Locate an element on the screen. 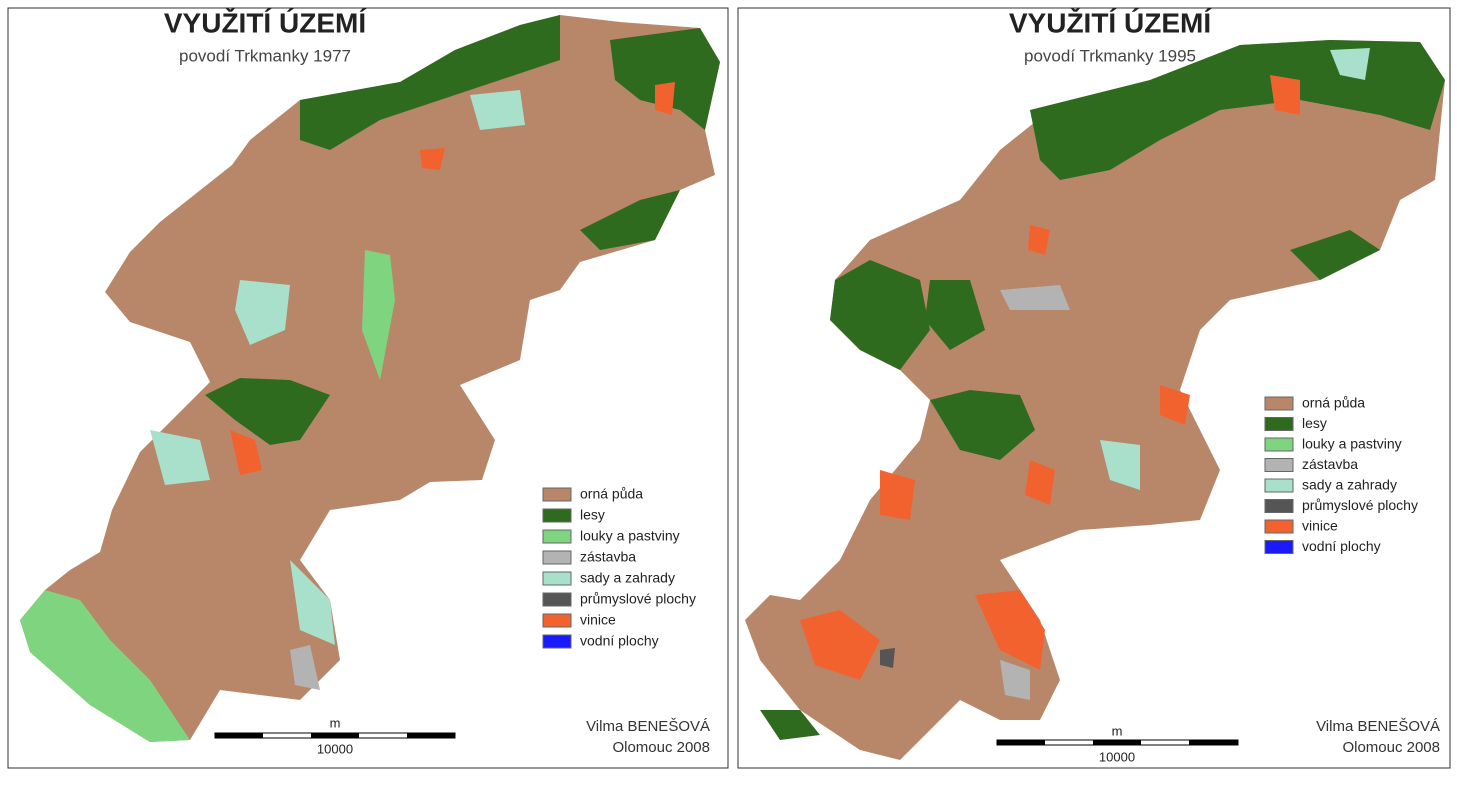  map-subtitle: povodí Trkmanky 1977 is located at coordinates (265, 55).